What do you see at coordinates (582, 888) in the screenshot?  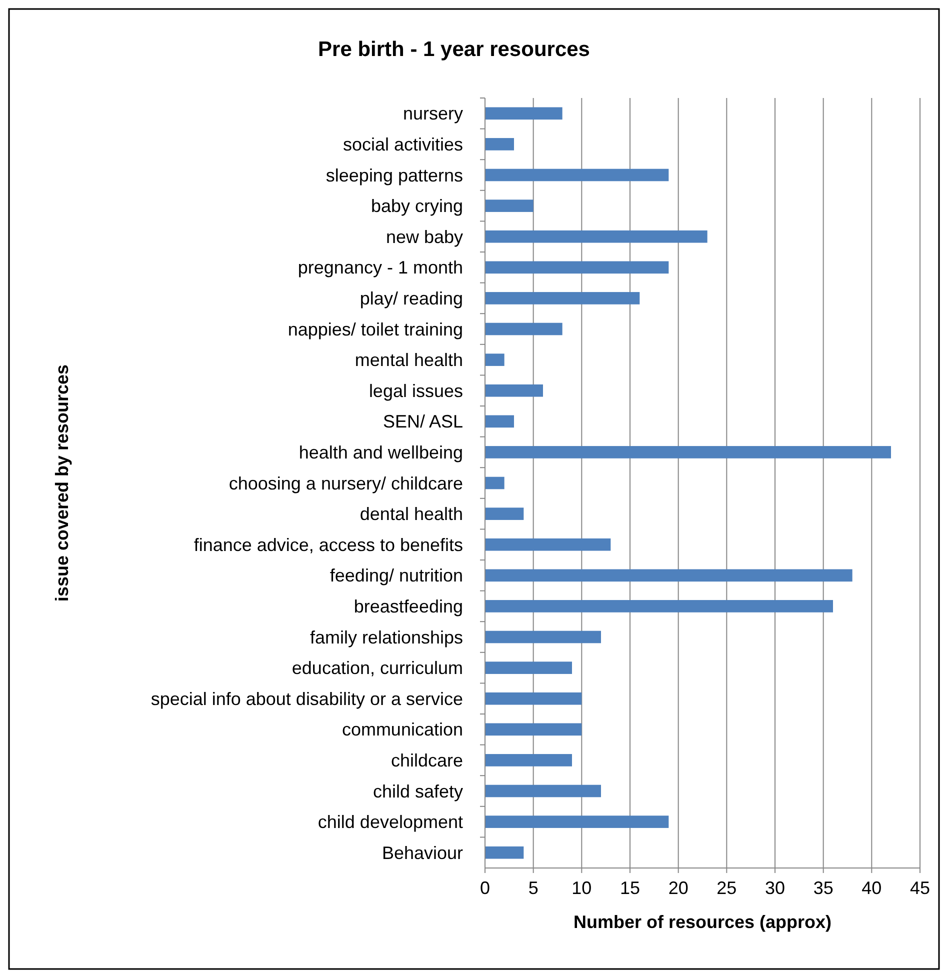 I see `x-tick-label: 10` at bounding box center [582, 888].